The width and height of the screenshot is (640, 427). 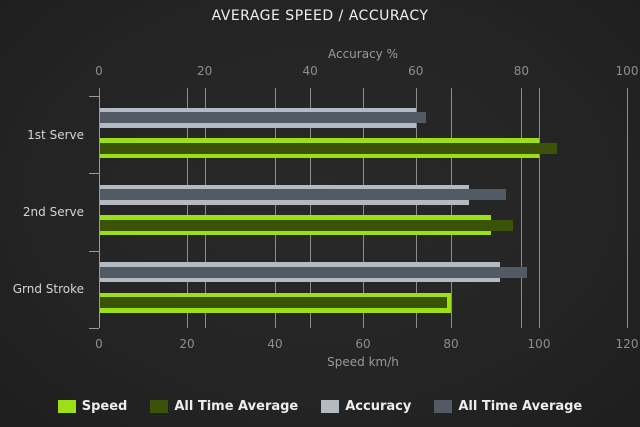 I want to click on bottom-axis-title: Speed km/h, so click(x=363, y=362).